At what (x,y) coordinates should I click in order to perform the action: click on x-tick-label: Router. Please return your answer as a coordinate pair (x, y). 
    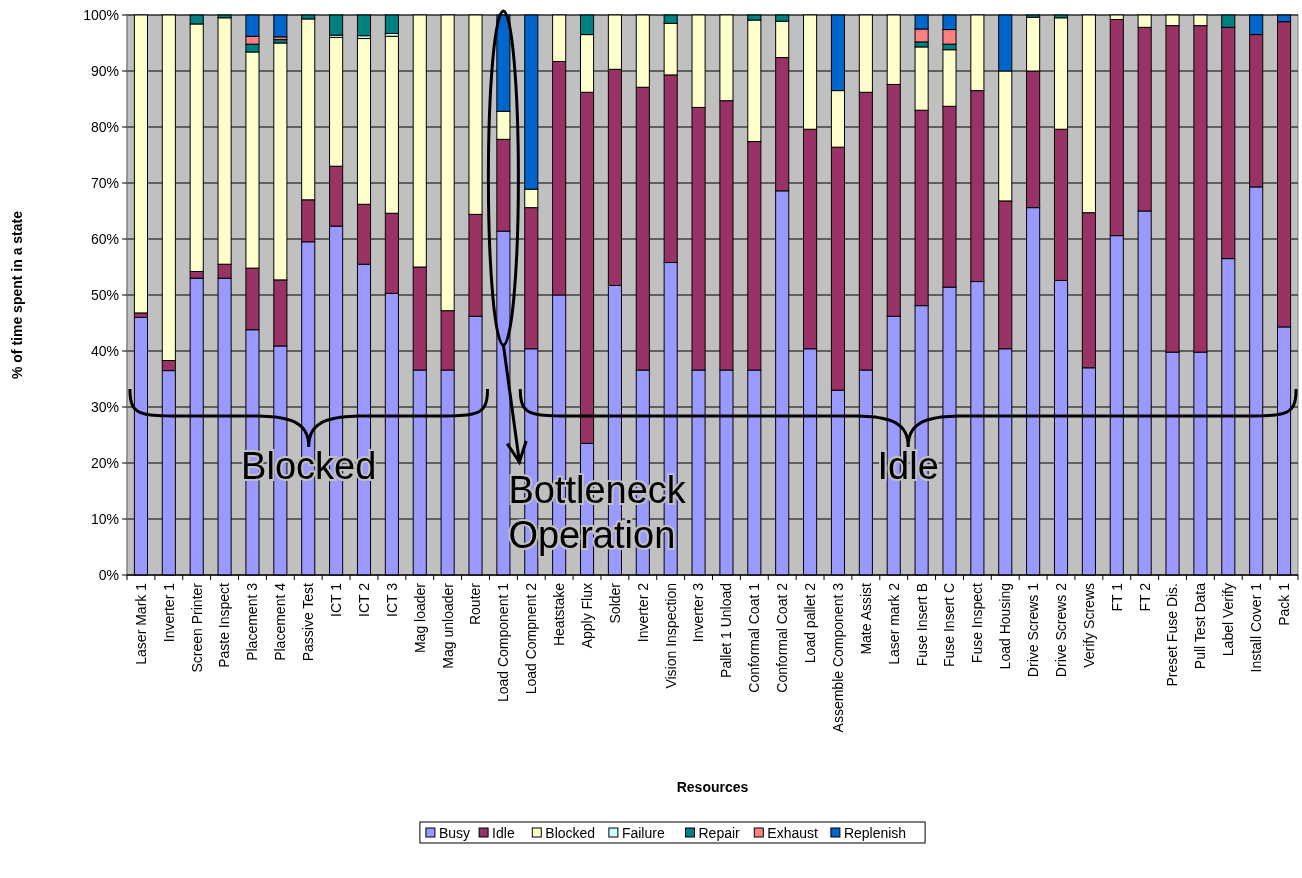
    Looking at the image, I should click on (475, 604).